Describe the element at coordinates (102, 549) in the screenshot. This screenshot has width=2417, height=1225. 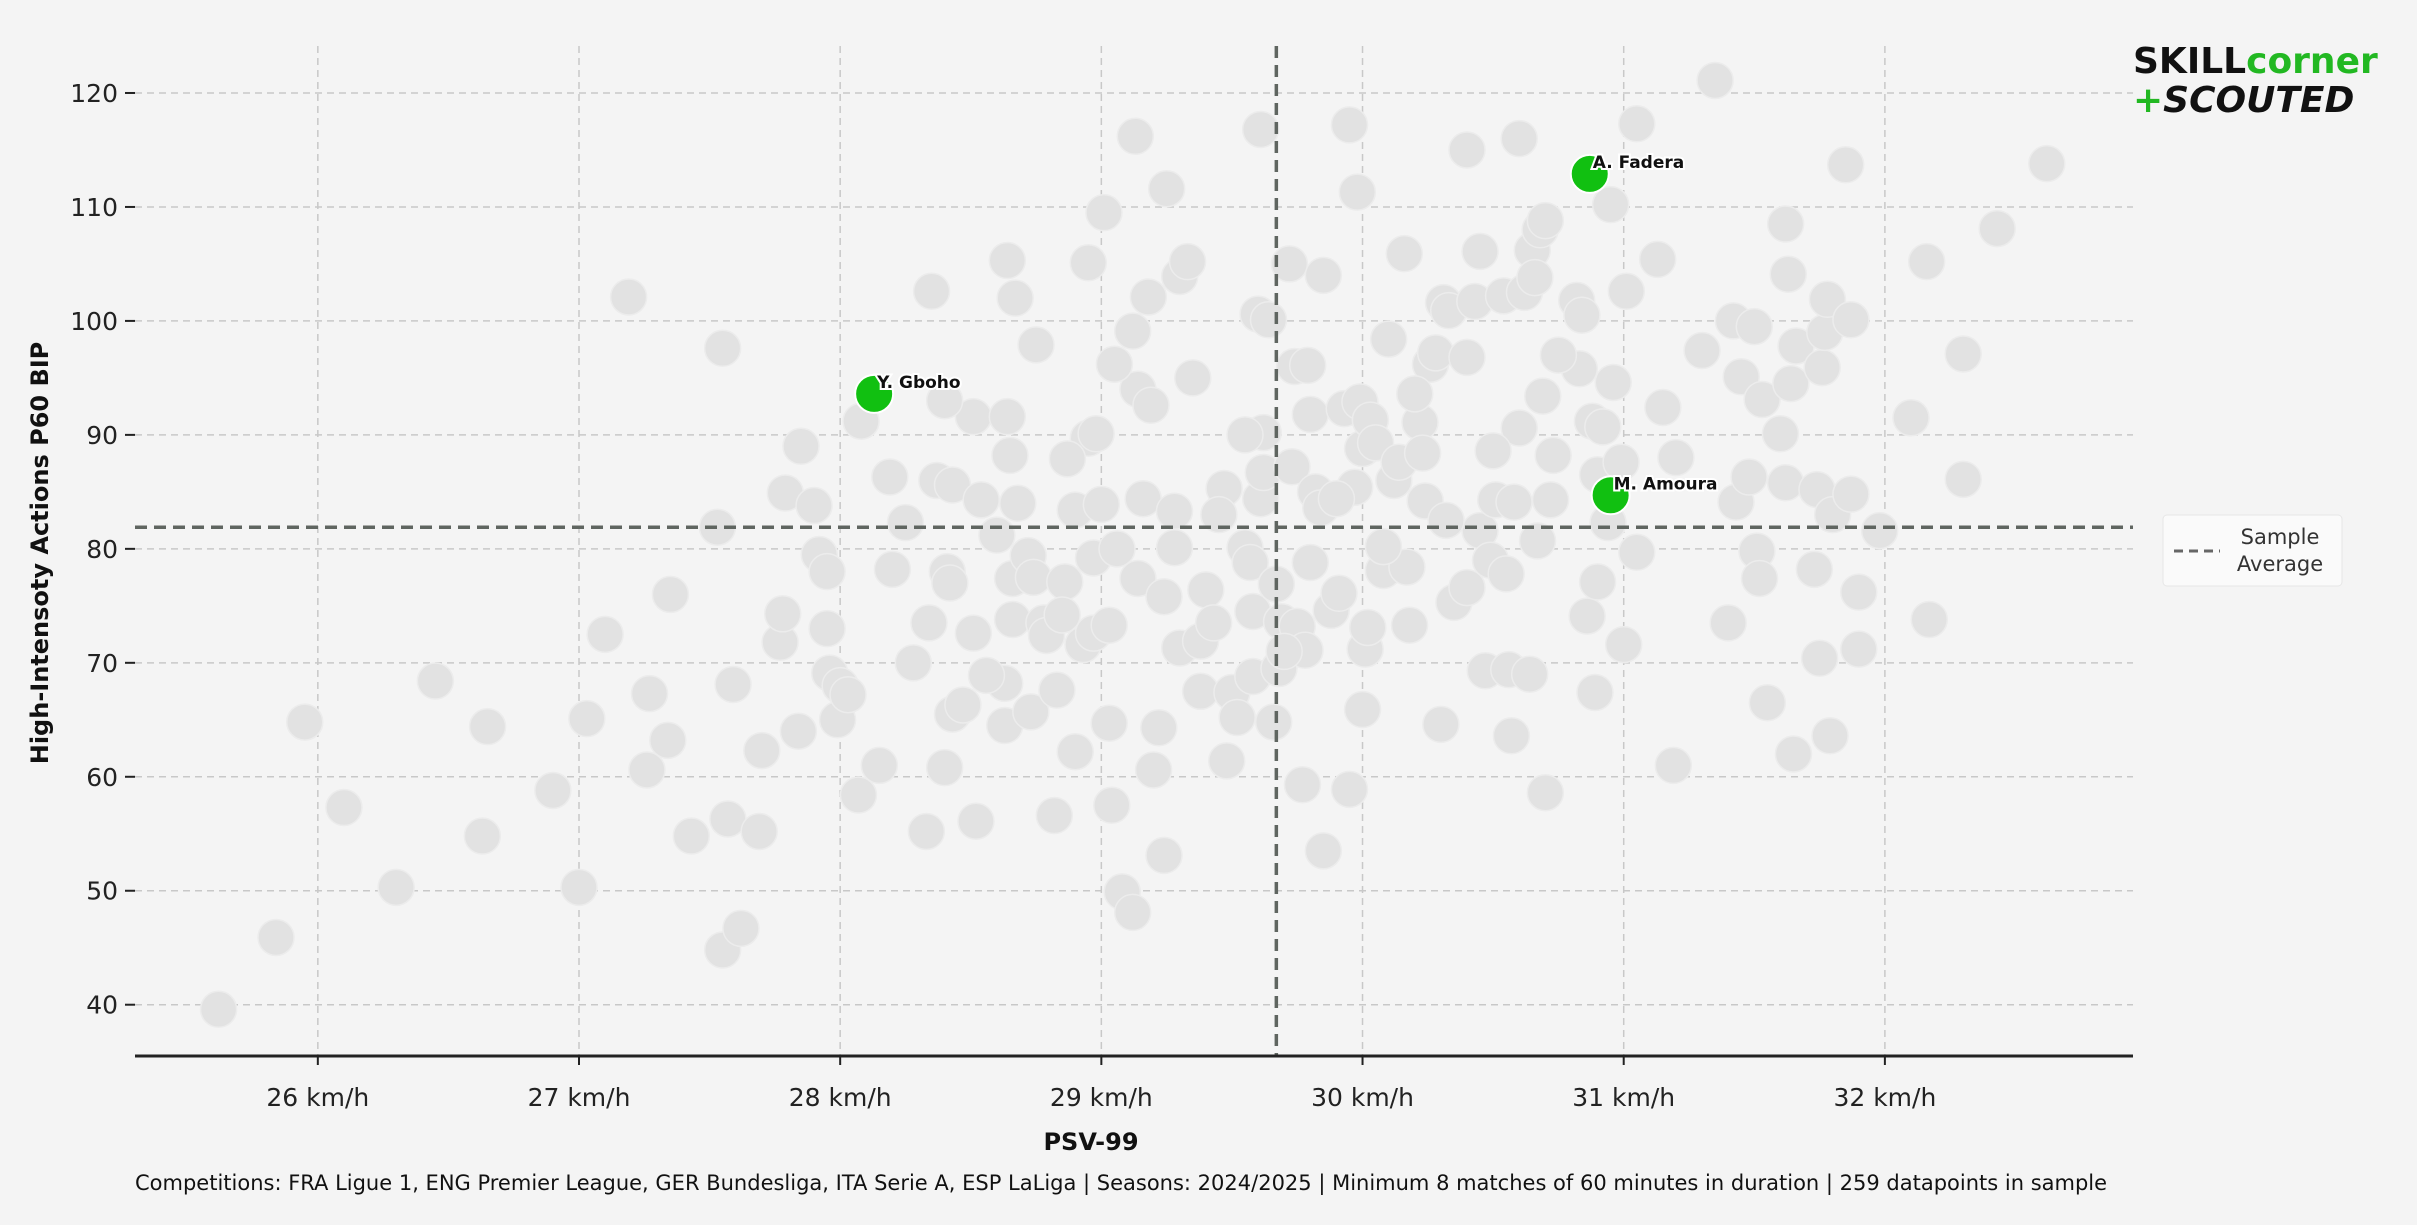
I see `y-tick-label: 80` at that location.